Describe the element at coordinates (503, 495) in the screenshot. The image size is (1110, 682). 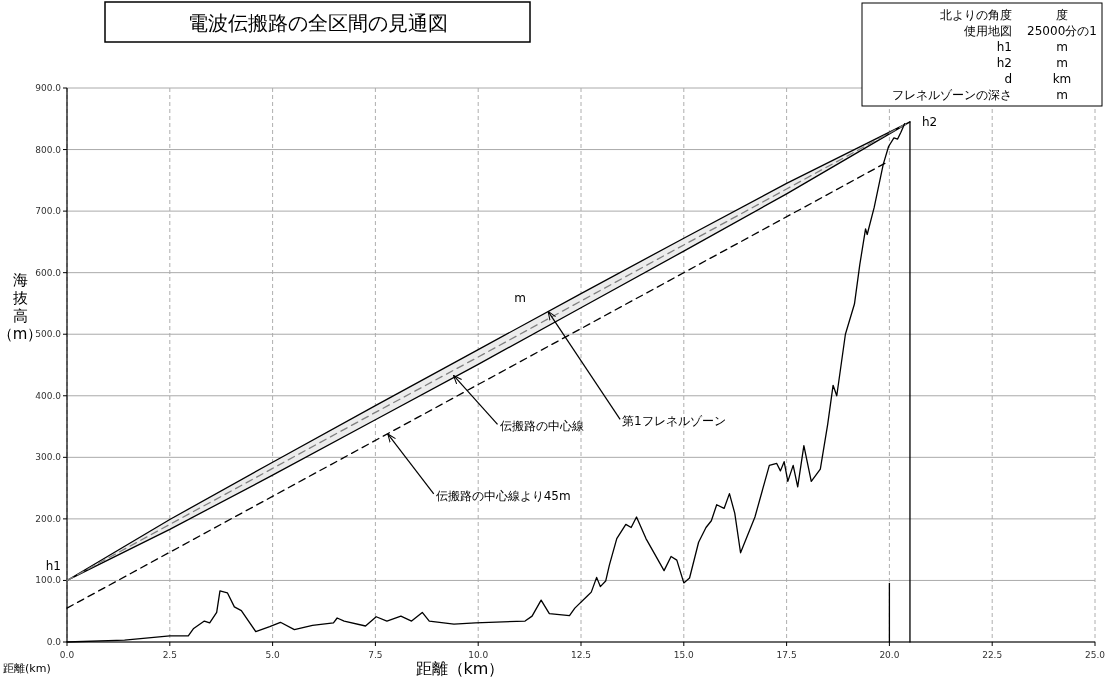
I see `annotation: 伝搬路の中心線より45m` at that location.